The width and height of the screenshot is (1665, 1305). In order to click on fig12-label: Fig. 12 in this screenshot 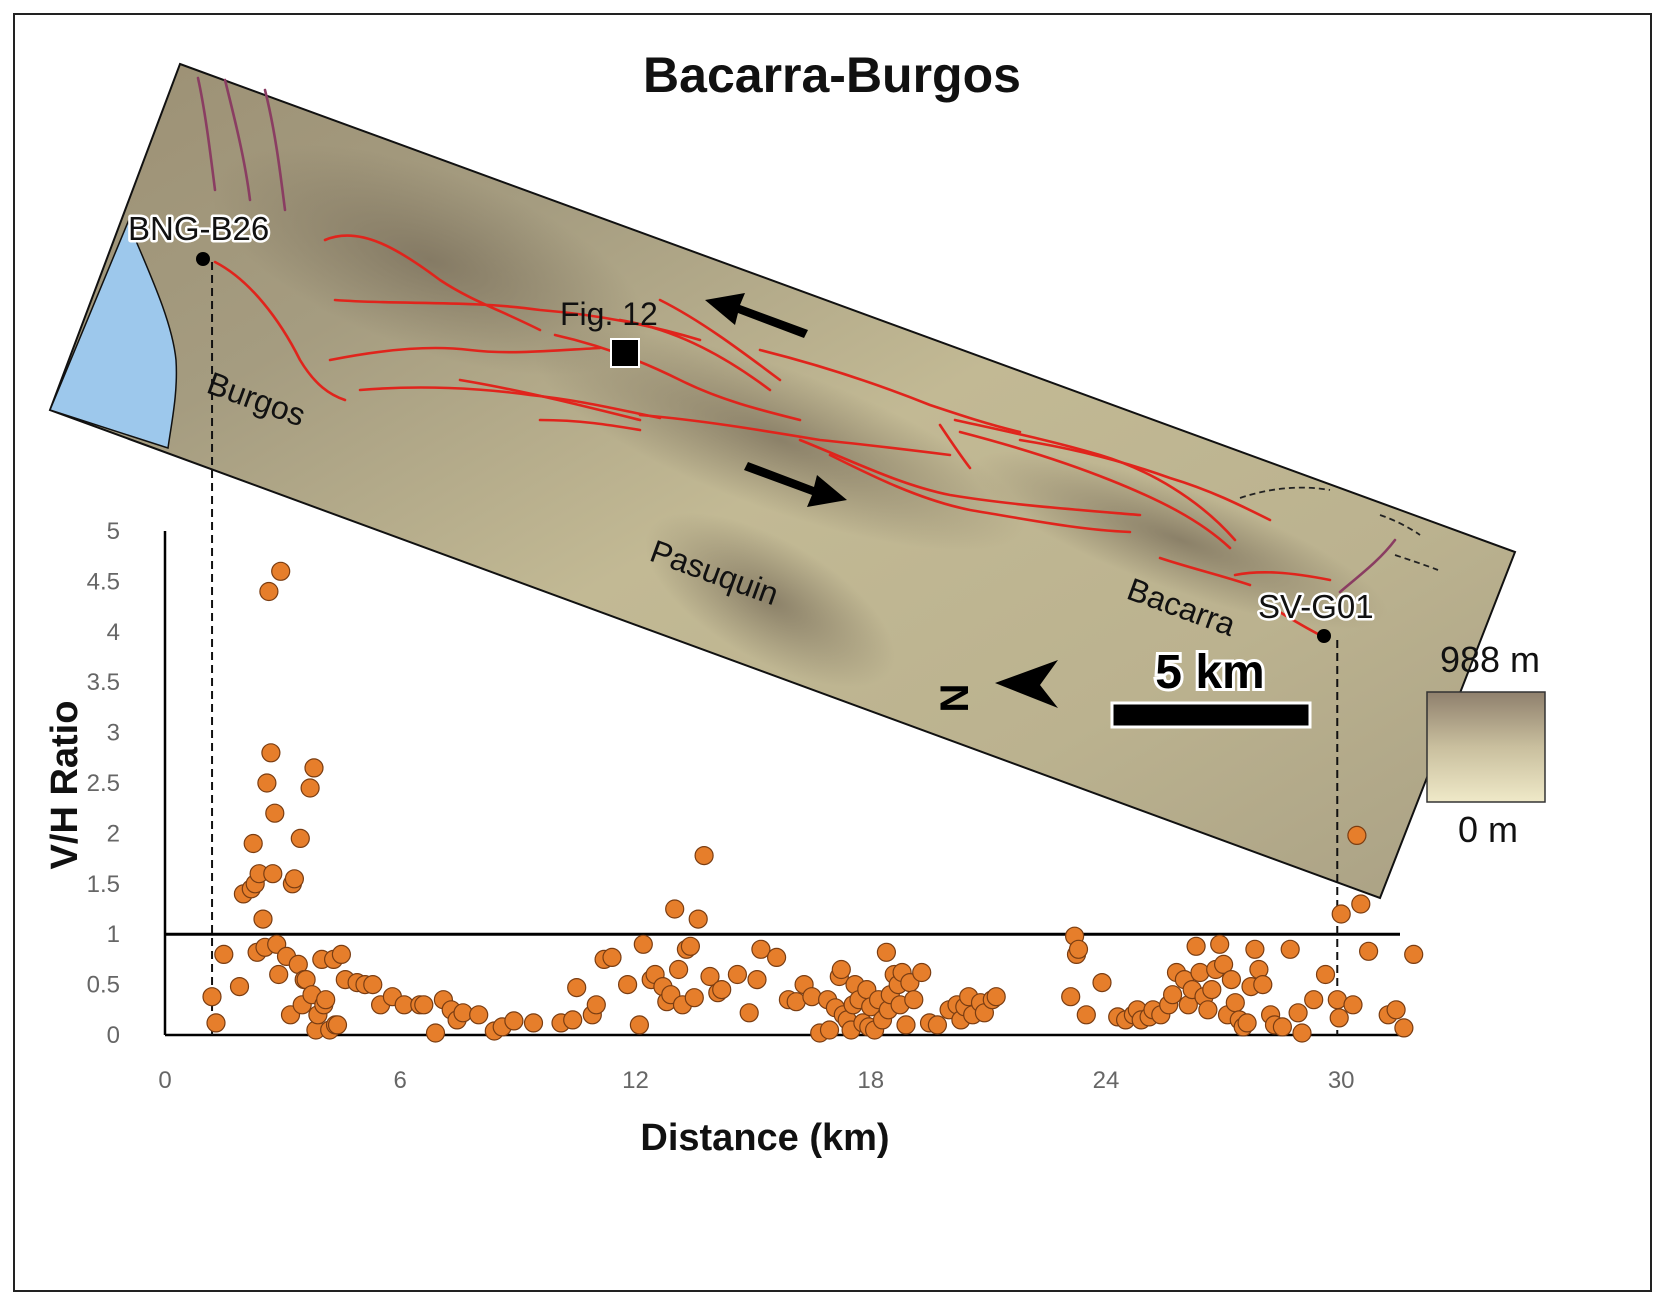, I will do `click(609, 314)`.